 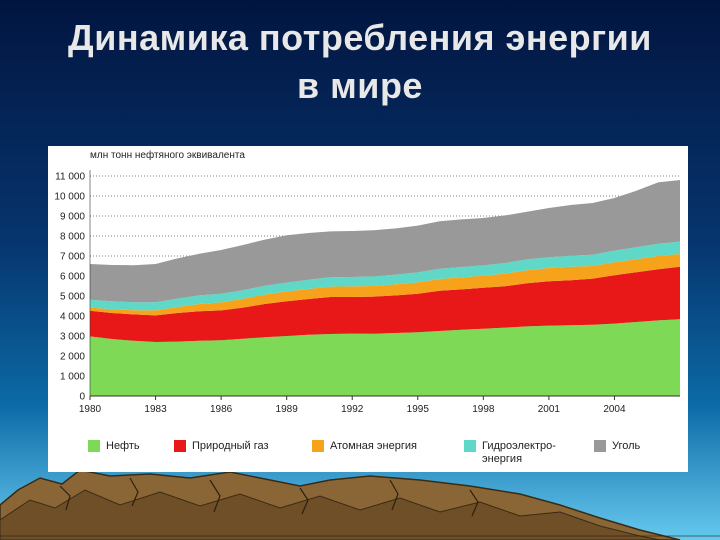 I want to click on y-tick-label: 0, so click(x=82, y=397).